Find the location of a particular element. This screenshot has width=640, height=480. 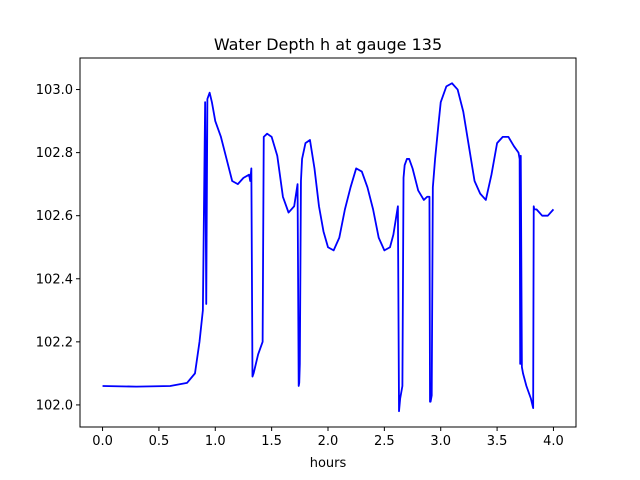

y-tick-label: 102.0 is located at coordinates (54, 405).